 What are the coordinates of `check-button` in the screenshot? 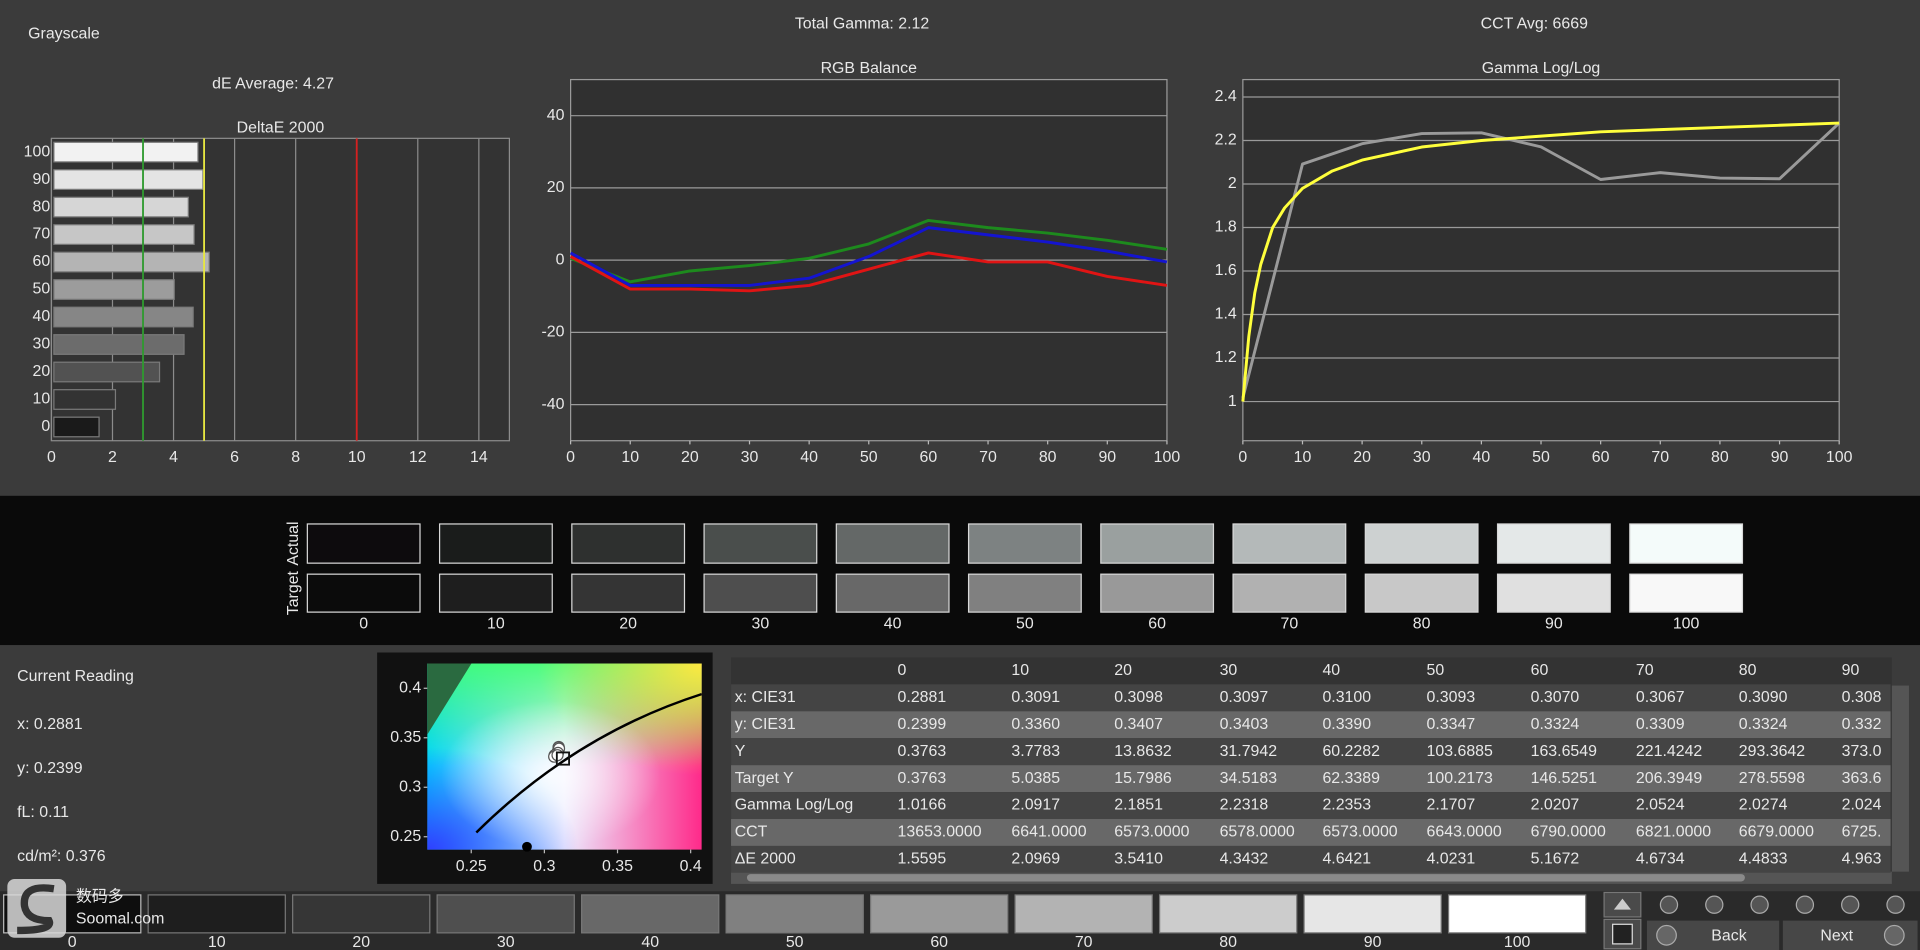 It's located at (1895, 904).